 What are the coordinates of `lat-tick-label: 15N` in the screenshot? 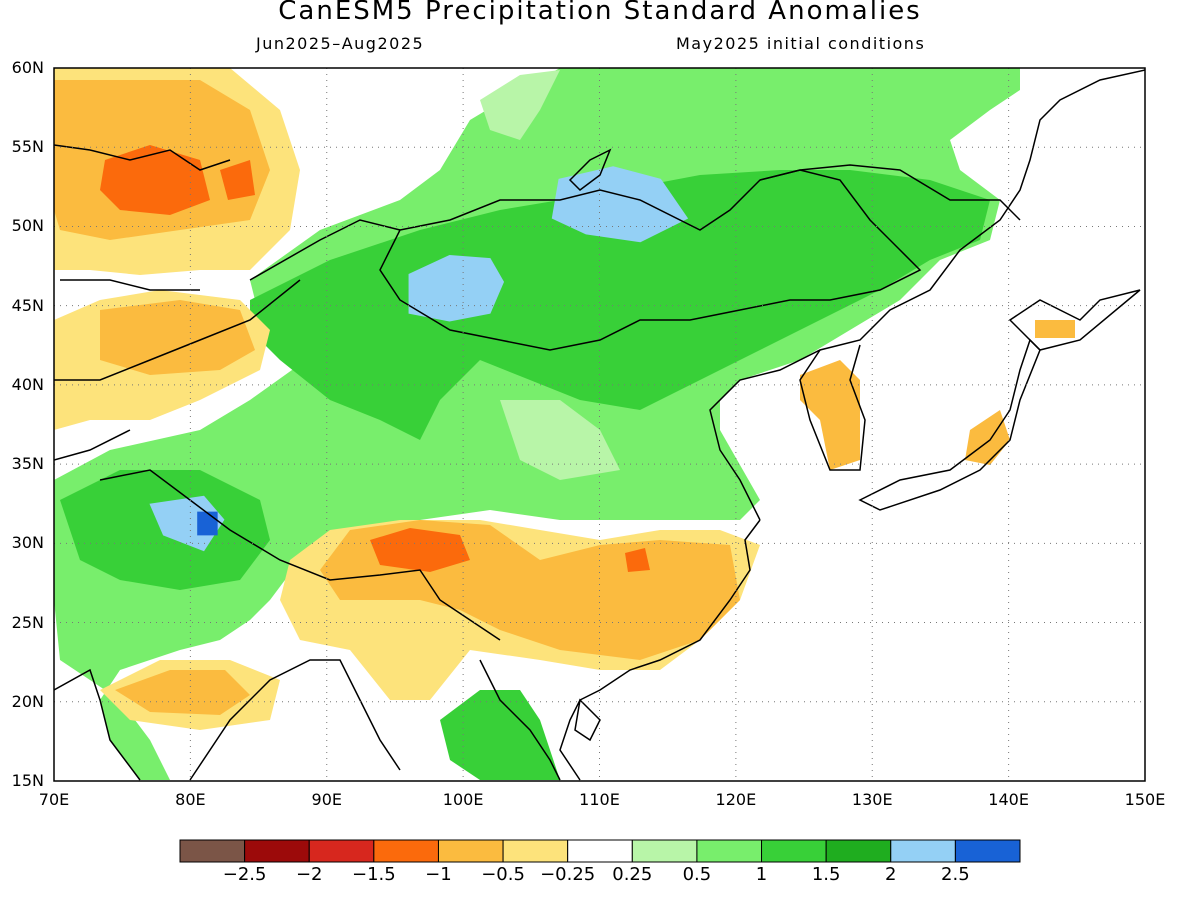 It's located at (27, 780).